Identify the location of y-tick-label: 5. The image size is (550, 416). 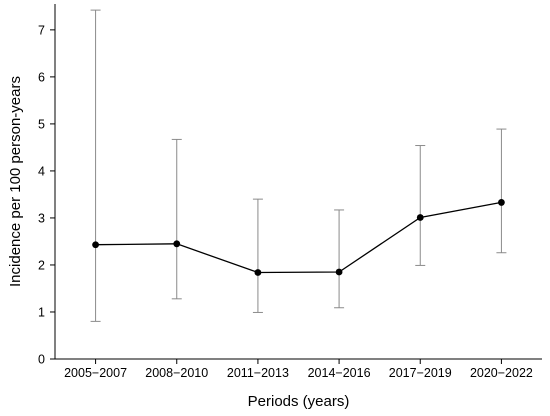
(41, 124).